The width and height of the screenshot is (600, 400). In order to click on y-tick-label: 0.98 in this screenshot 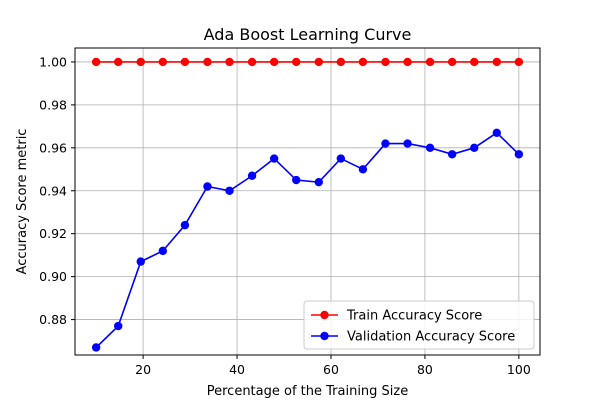, I will do `click(53, 104)`.